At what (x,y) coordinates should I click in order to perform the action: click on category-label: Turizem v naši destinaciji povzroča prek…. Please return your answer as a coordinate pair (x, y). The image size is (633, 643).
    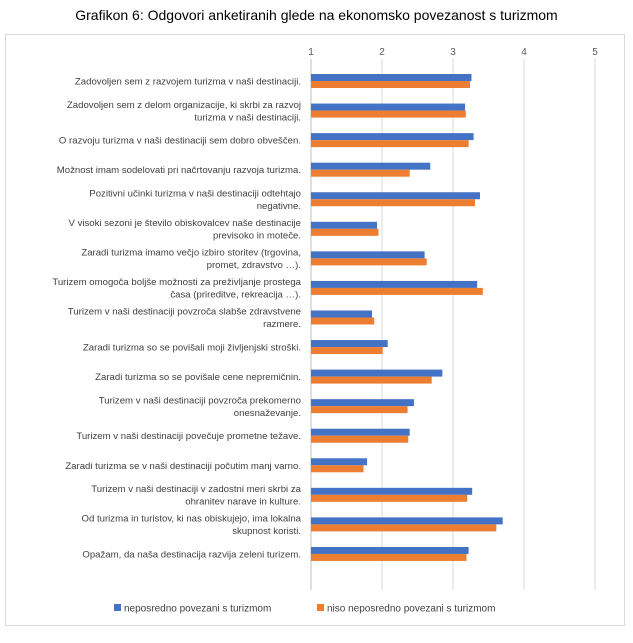
    Looking at the image, I should click on (200, 400).